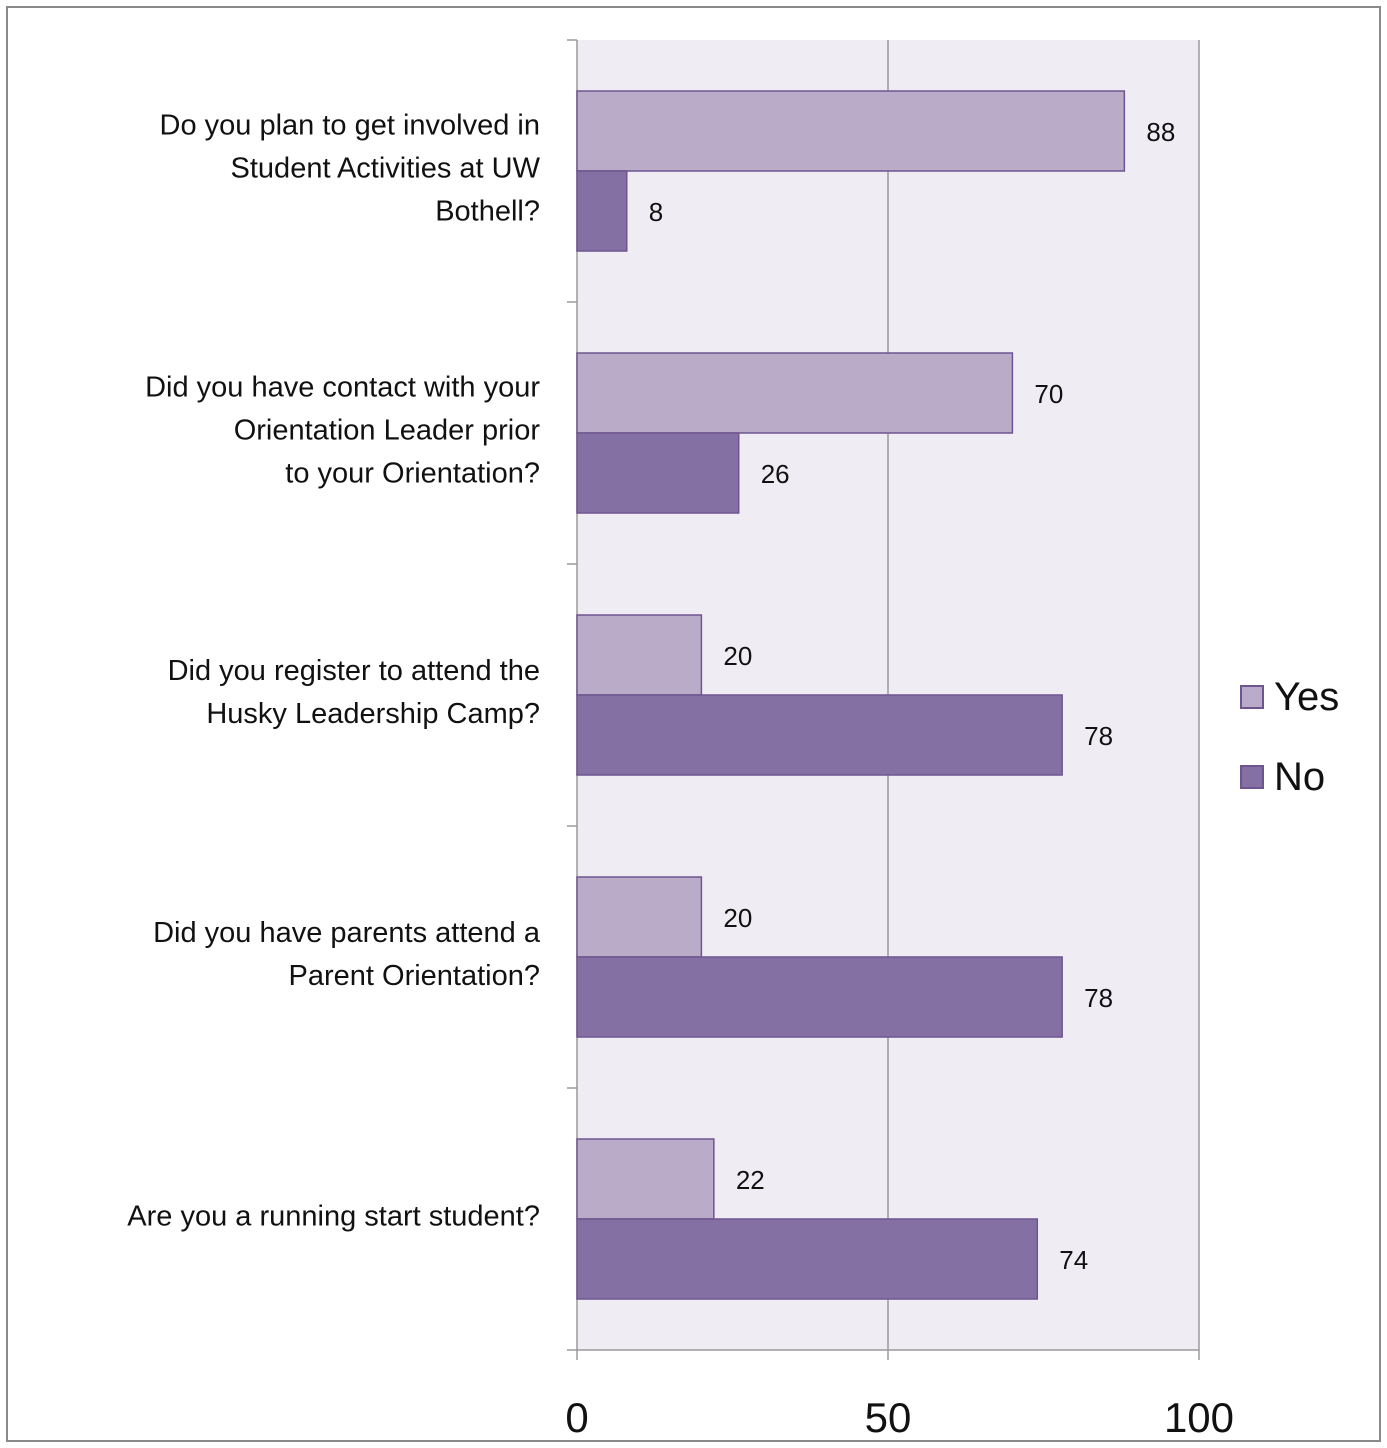 This screenshot has height=1448, width=1387. I want to click on x-tick-label-0: 0, so click(576, 1417).